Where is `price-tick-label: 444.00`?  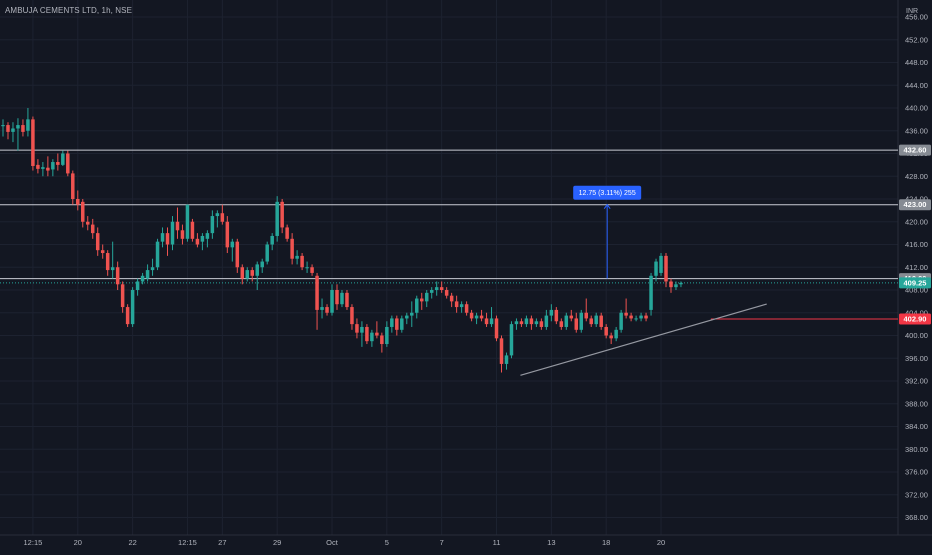
price-tick-label: 444.00 is located at coordinates (916, 85).